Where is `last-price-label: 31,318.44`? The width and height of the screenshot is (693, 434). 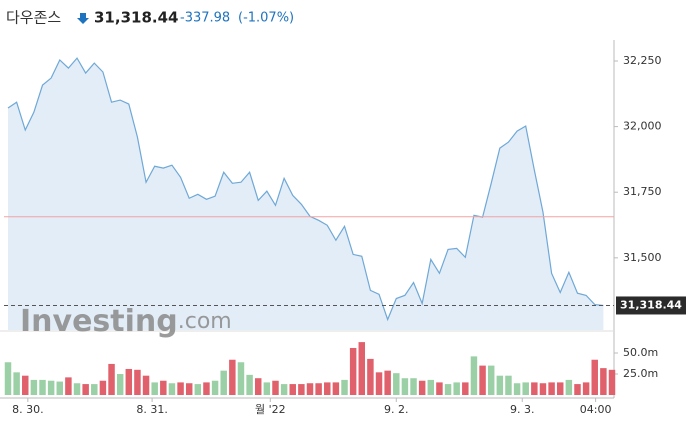 last-price-label: 31,318.44 is located at coordinates (651, 304).